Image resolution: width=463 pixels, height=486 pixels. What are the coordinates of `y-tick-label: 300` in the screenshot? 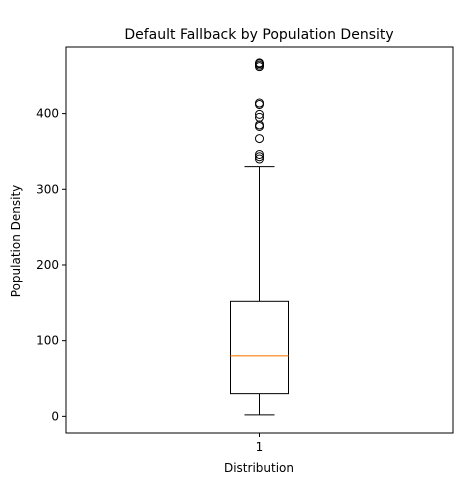 It's located at (47, 189).